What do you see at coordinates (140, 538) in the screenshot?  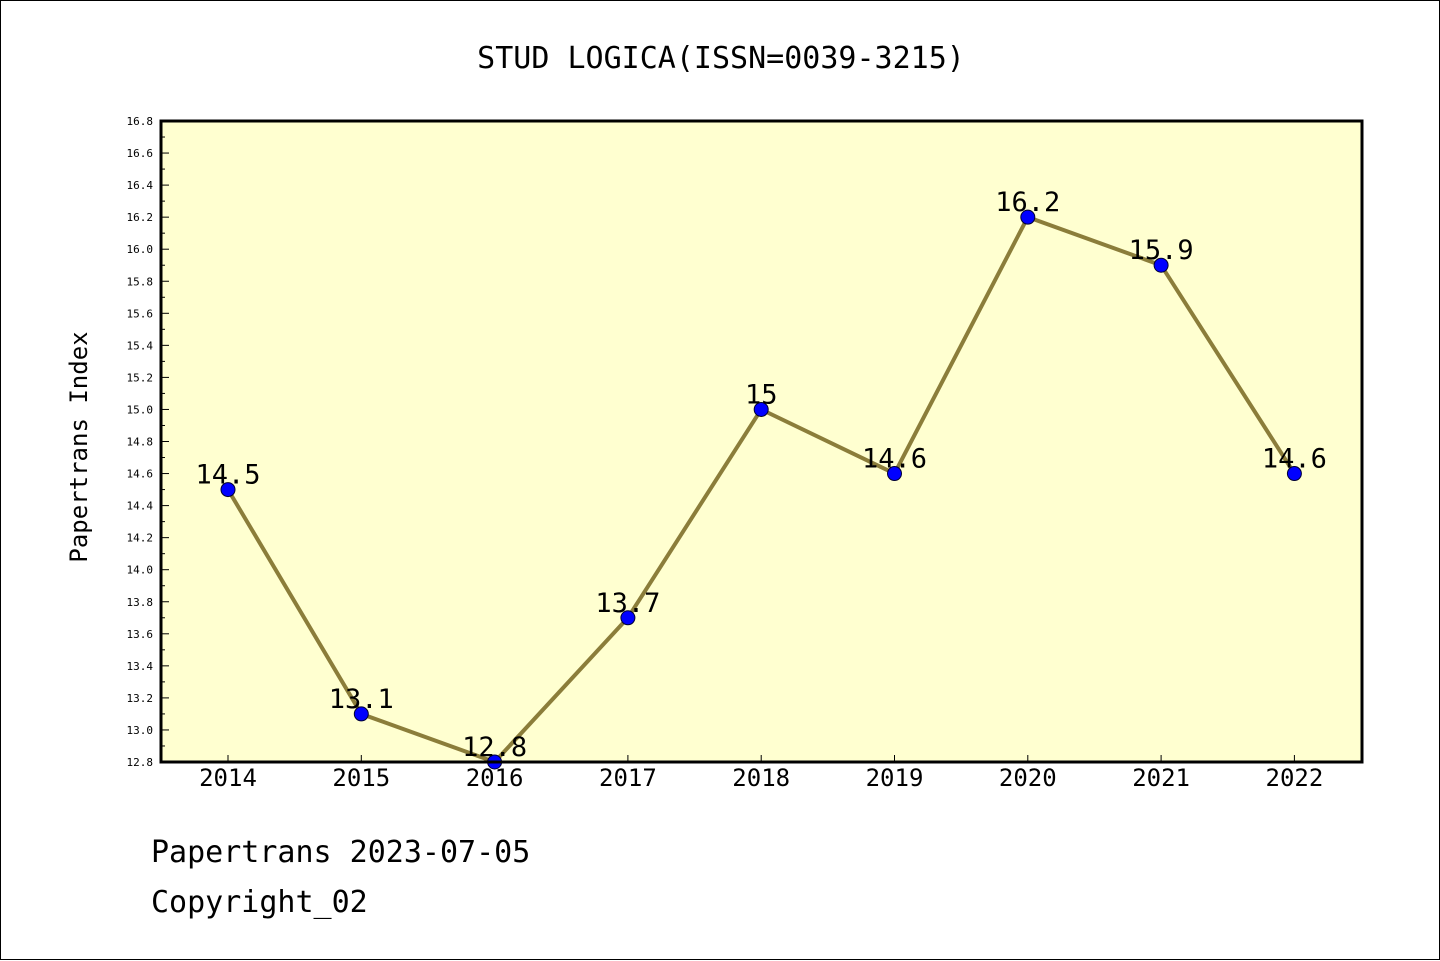 I see `y-tick-label: 14.2` at bounding box center [140, 538].